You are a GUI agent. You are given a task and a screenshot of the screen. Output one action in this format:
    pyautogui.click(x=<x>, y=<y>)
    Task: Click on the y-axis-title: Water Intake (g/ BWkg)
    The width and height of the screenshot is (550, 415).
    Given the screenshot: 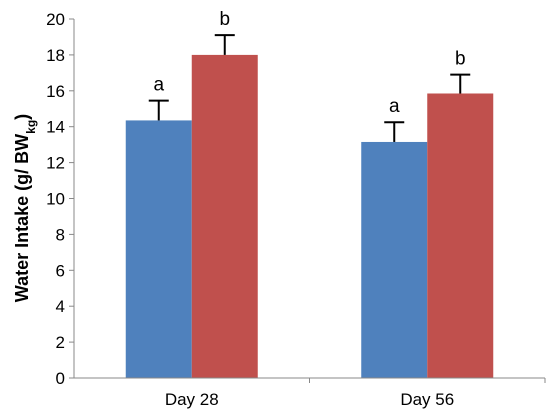 What is the action you would take?
    pyautogui.click(x=25, y=208)
    